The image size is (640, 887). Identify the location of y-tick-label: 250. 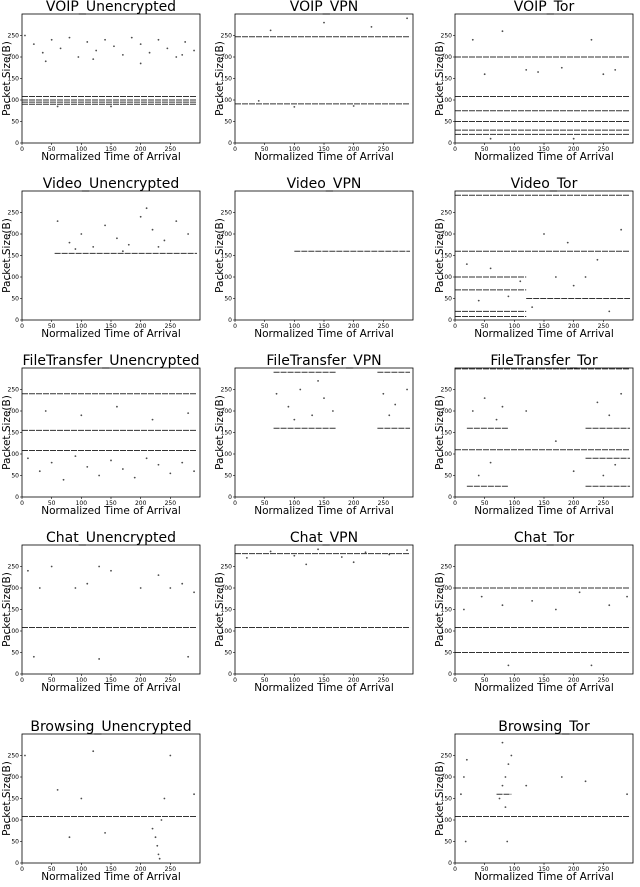
(447, 567).